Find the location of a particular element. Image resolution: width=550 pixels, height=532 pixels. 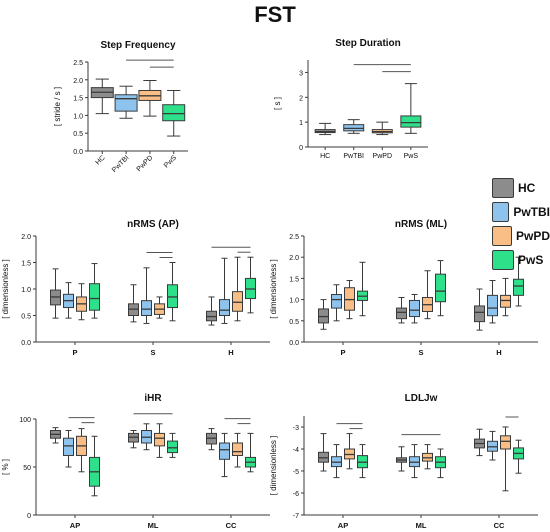

legend-swatch-hc is located at coordinates (503, 188).